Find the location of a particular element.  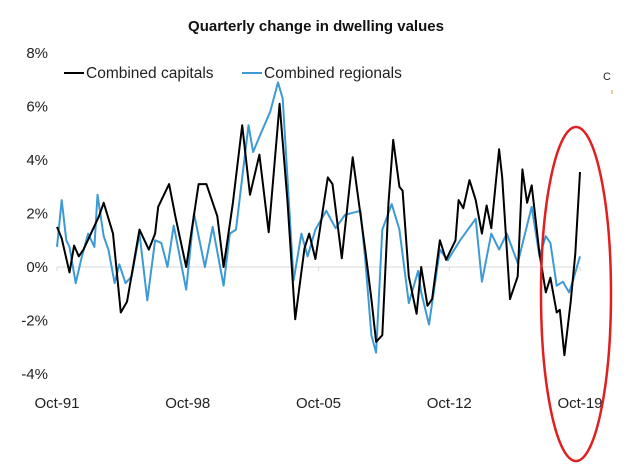

y-tick-label: 8% is located at coordinates (37, 53).